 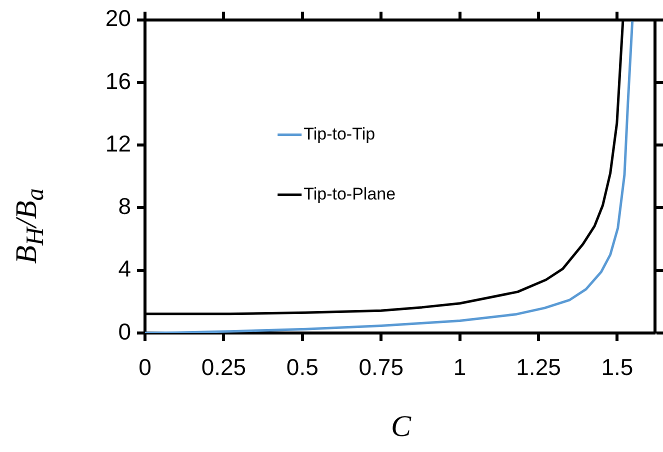 What do you see at coordinates (118, 81) in the screenshot?
I see `y-tick-label: 16` at bounding box center [118, 81].